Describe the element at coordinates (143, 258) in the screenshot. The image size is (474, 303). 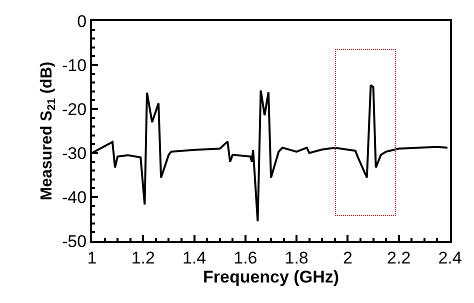
I see `x-tick-label: 1.2` at that location.